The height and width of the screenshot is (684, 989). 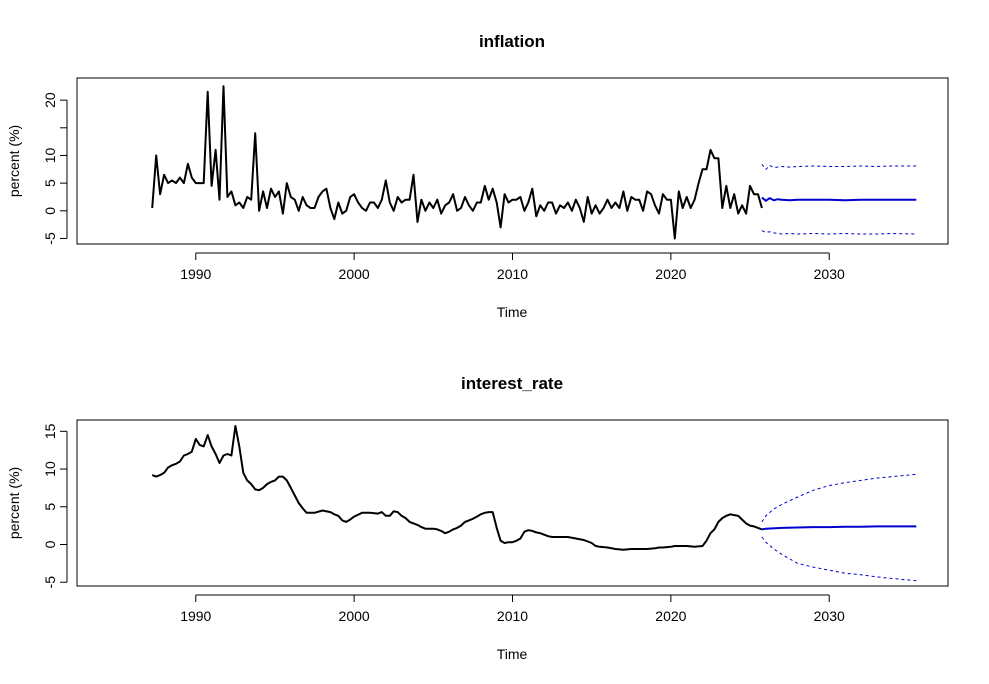 What do you see at coordinates (457, 488) in the screenshot?
I see `interest-rate-observed-line` at bounding box center [457, 488].